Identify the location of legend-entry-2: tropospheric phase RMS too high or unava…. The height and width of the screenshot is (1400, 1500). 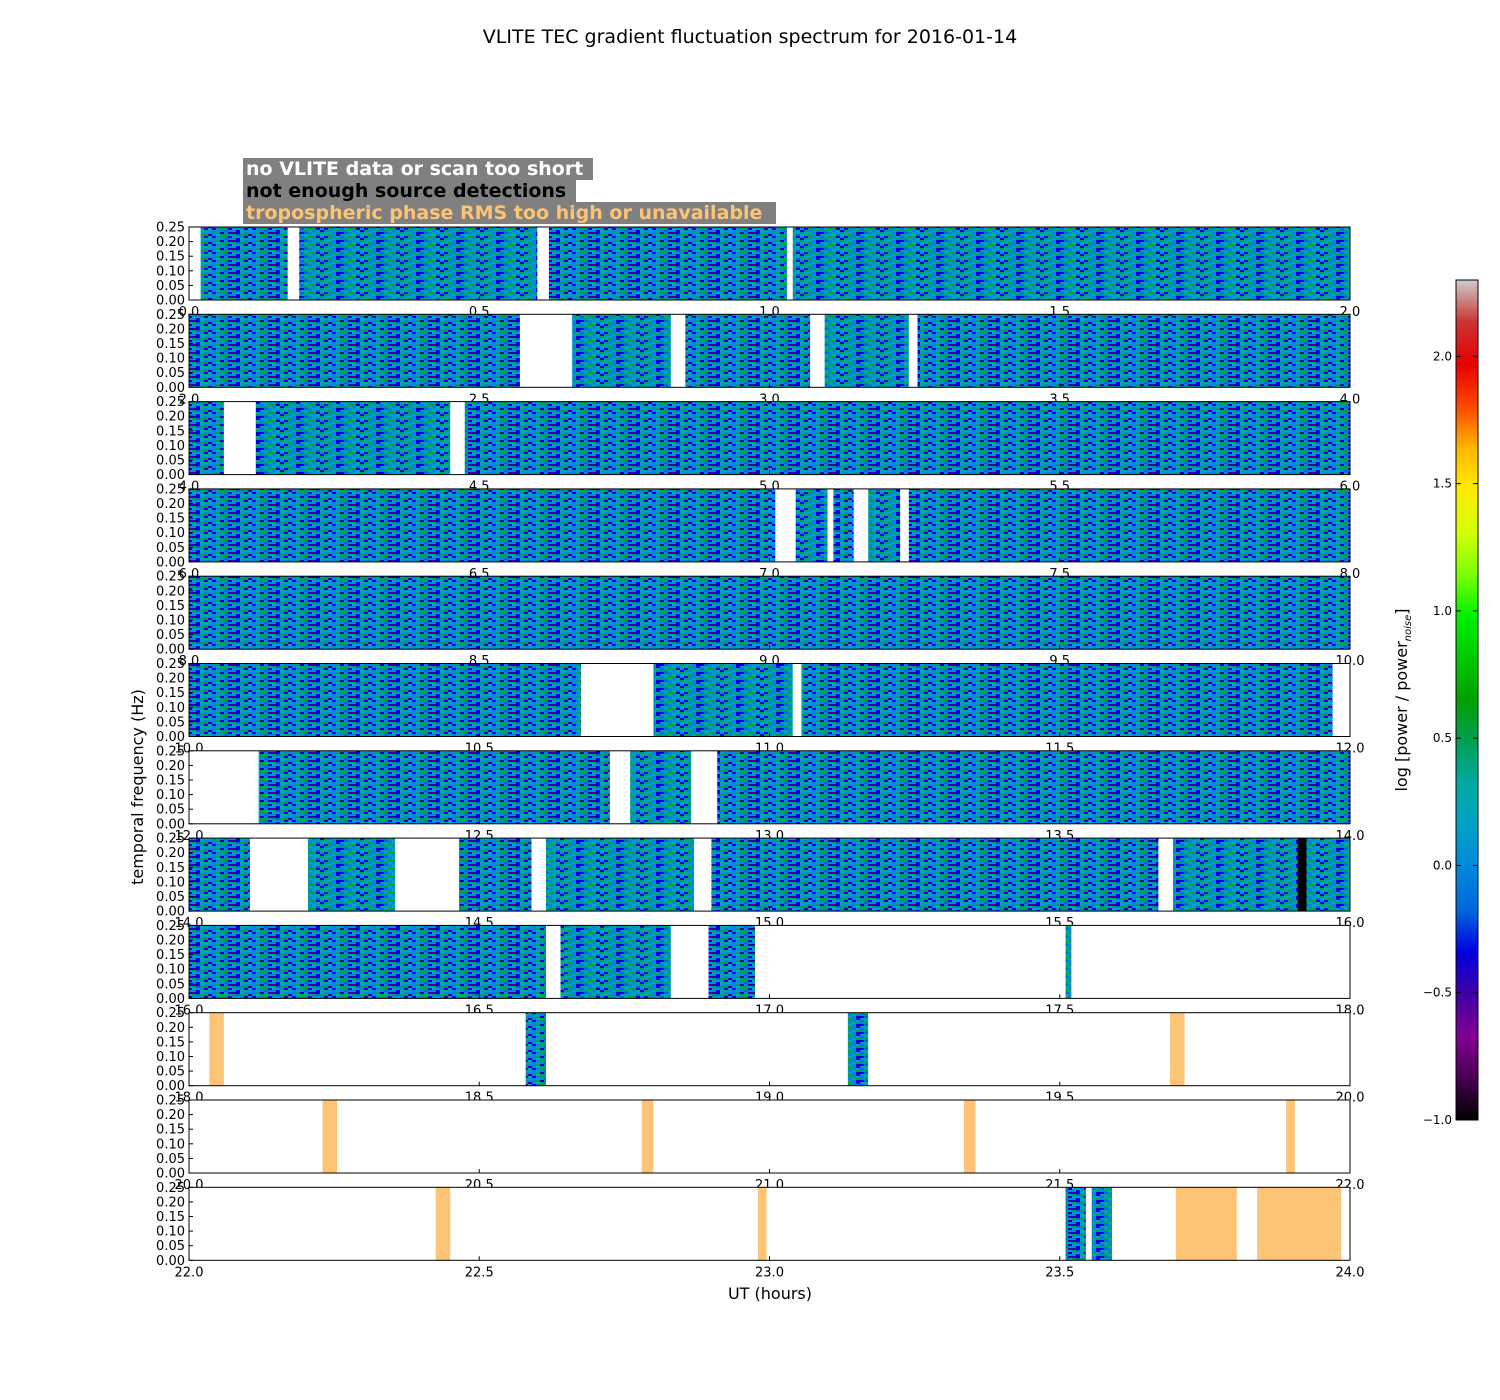
(504, 213).